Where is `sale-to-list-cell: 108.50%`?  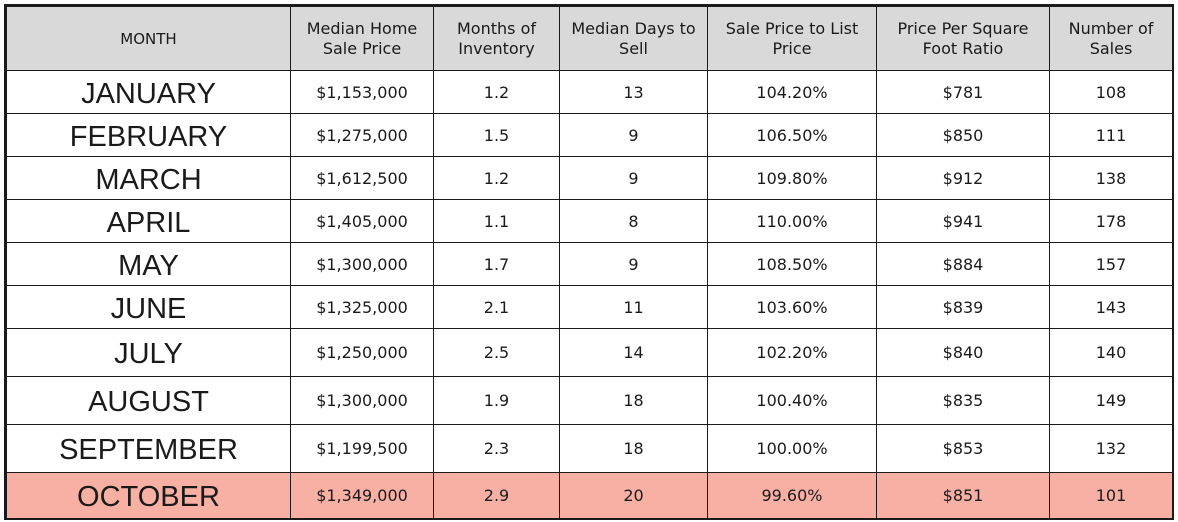 sale-to-list-cell: 108.50% is located at coordinates (792, 264).